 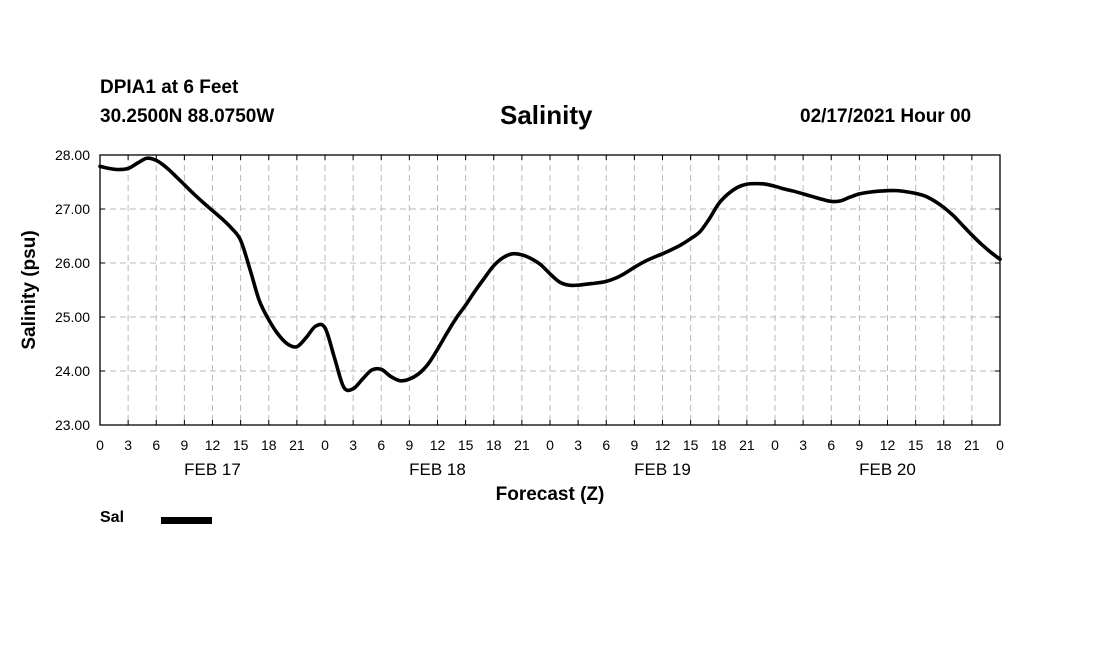 What do you see at coordinates (887, 469) in the screenshot?
I see `date-label: FEB 20` at bounding box center [887, 469].